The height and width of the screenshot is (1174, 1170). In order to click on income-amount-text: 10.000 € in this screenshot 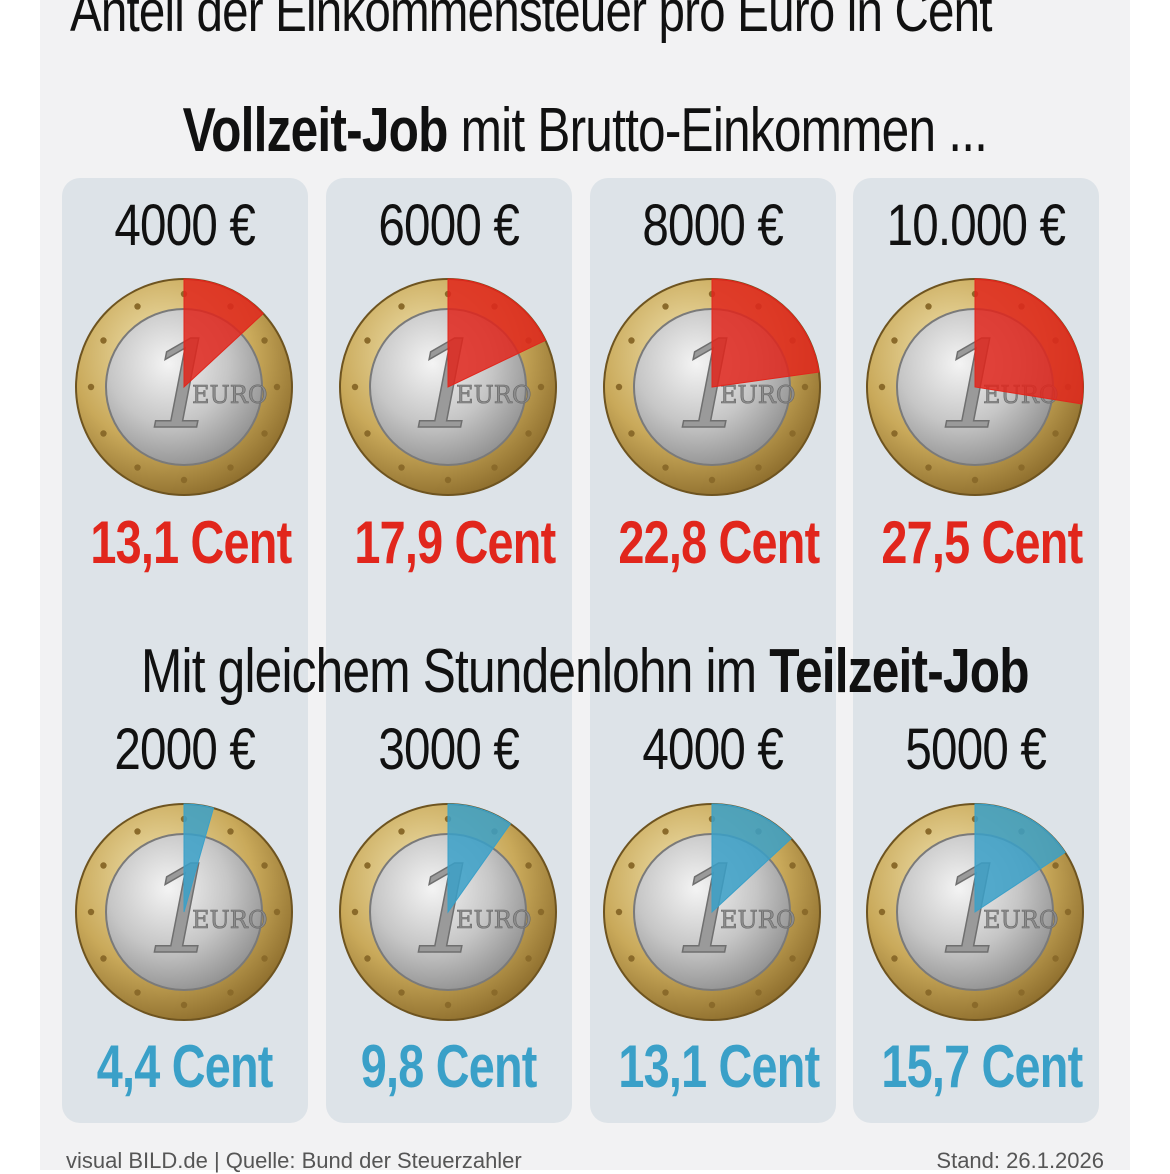, I will do `click(976, 225)`.